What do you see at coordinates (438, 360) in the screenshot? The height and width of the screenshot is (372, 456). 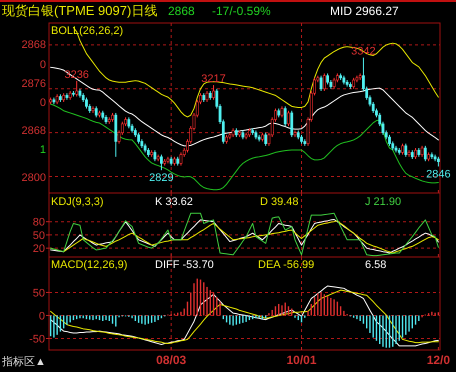 I see `x-tick-label: 12/0` at bounding box center [438, 360].